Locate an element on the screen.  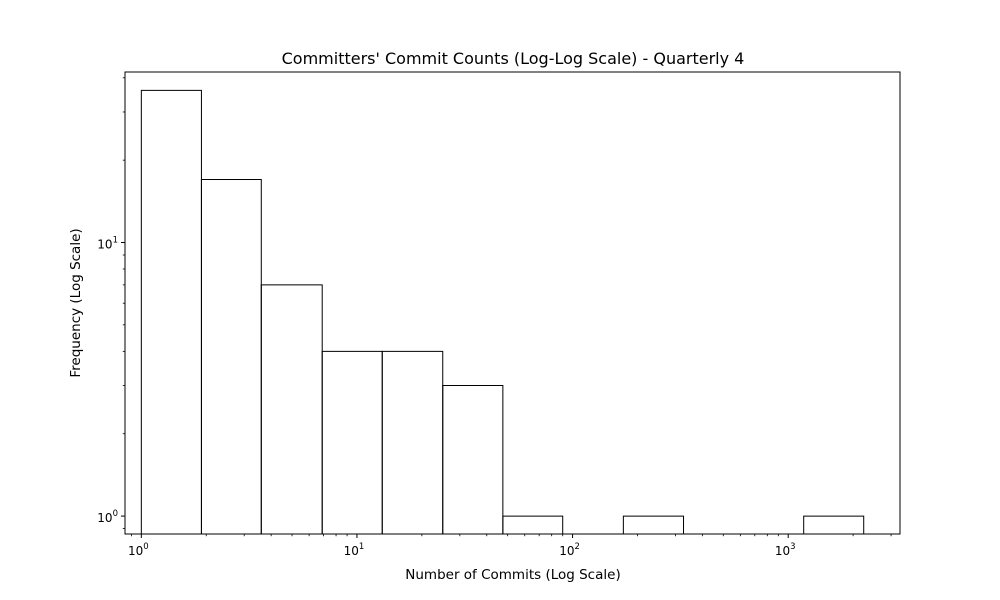
x-tick-label: 10² is located at coordinates (569, 550).